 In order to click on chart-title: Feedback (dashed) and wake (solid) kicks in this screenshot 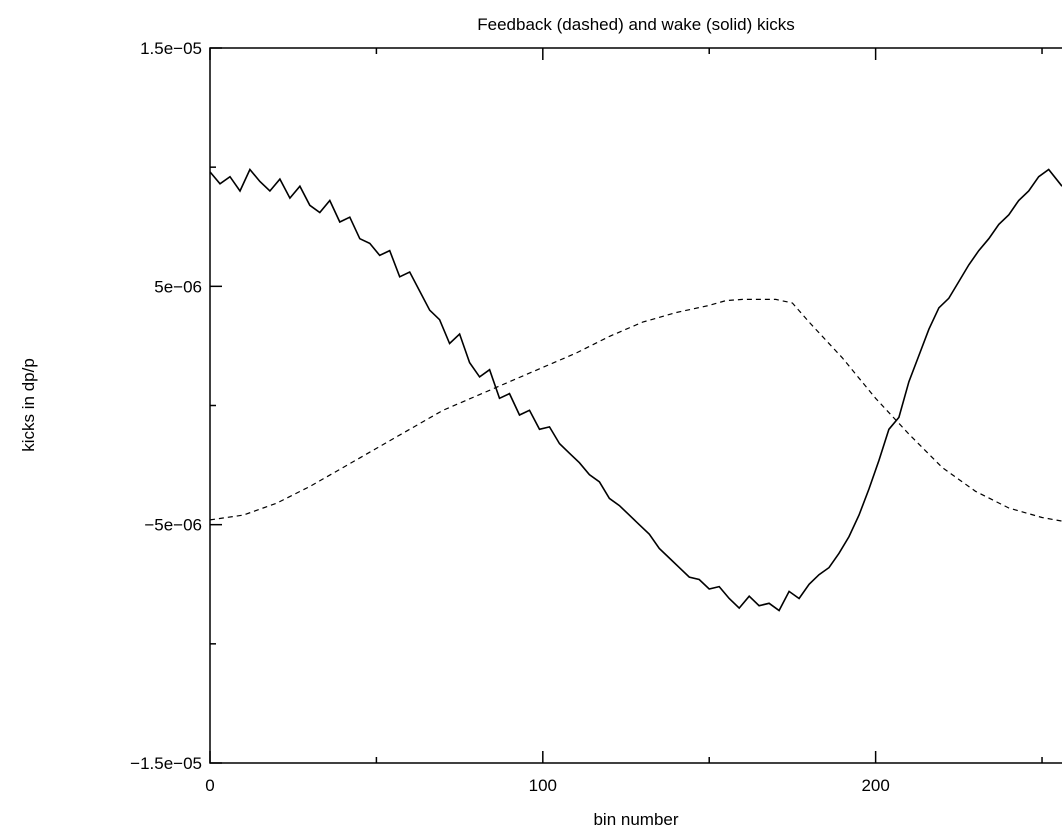, I will do `click(635, 24)`.